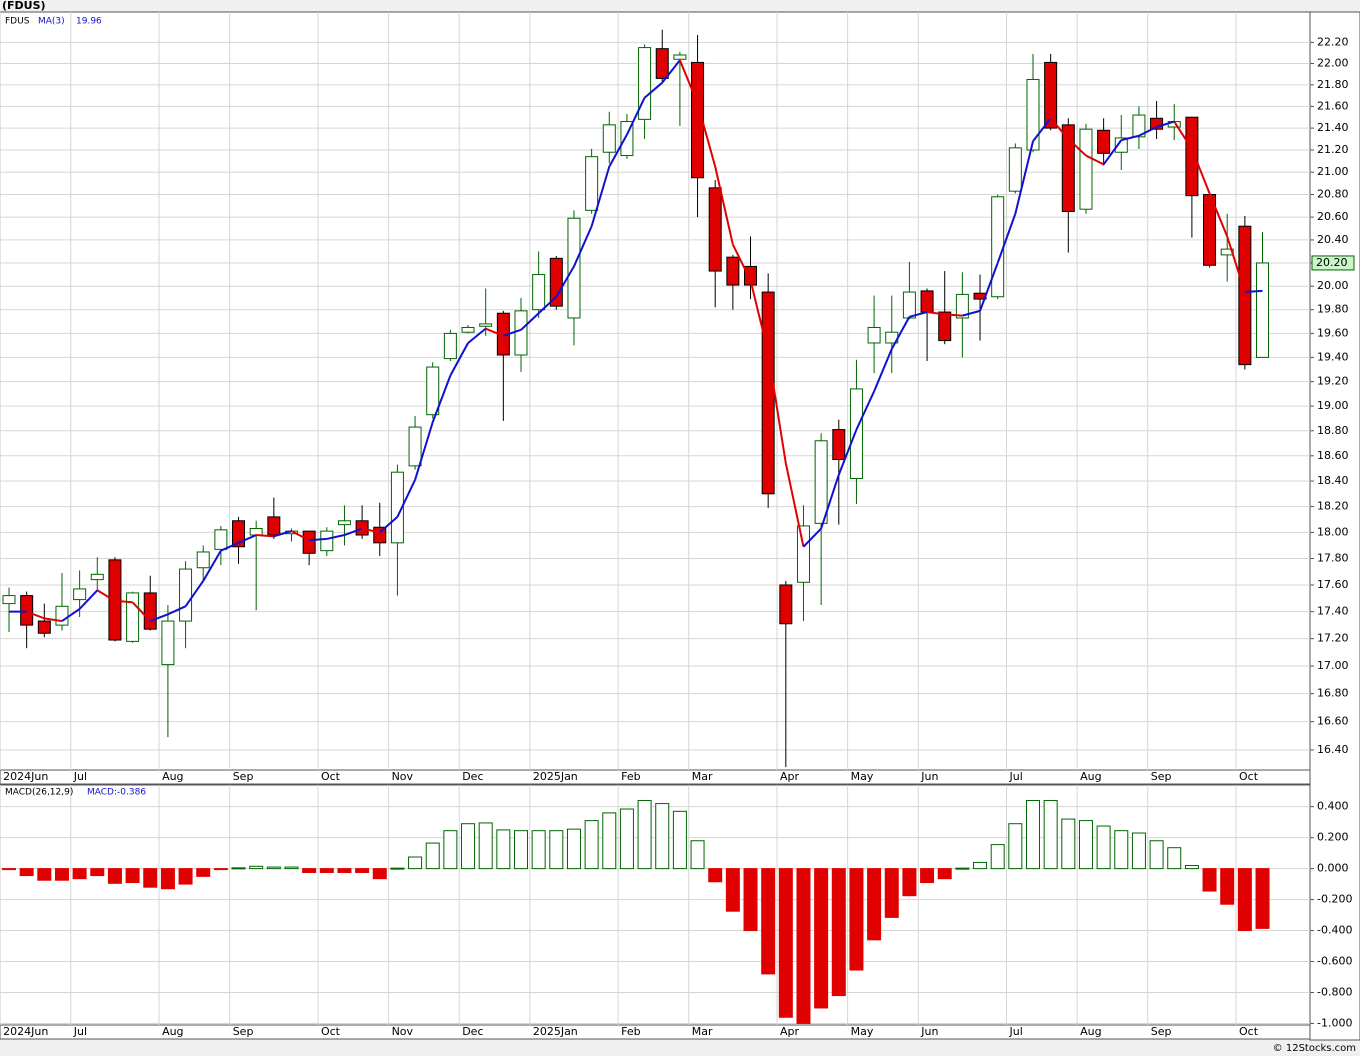 This screenshot has width=1360, height=1056. Describe the element at coordinates (1334, 899) in the screenshot. I see `y-tick-label: -0.200` at that location.